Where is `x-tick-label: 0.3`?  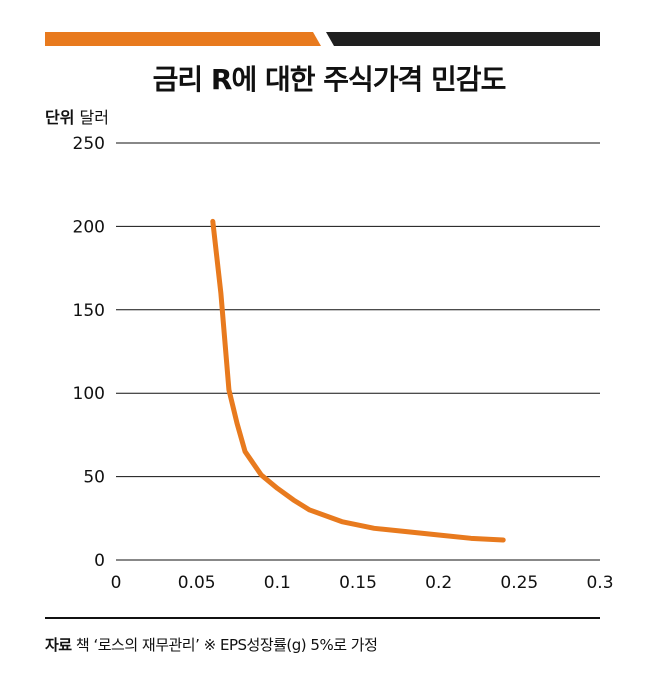 x-tick-label: 0.3 is located at coordinates (599, 583).